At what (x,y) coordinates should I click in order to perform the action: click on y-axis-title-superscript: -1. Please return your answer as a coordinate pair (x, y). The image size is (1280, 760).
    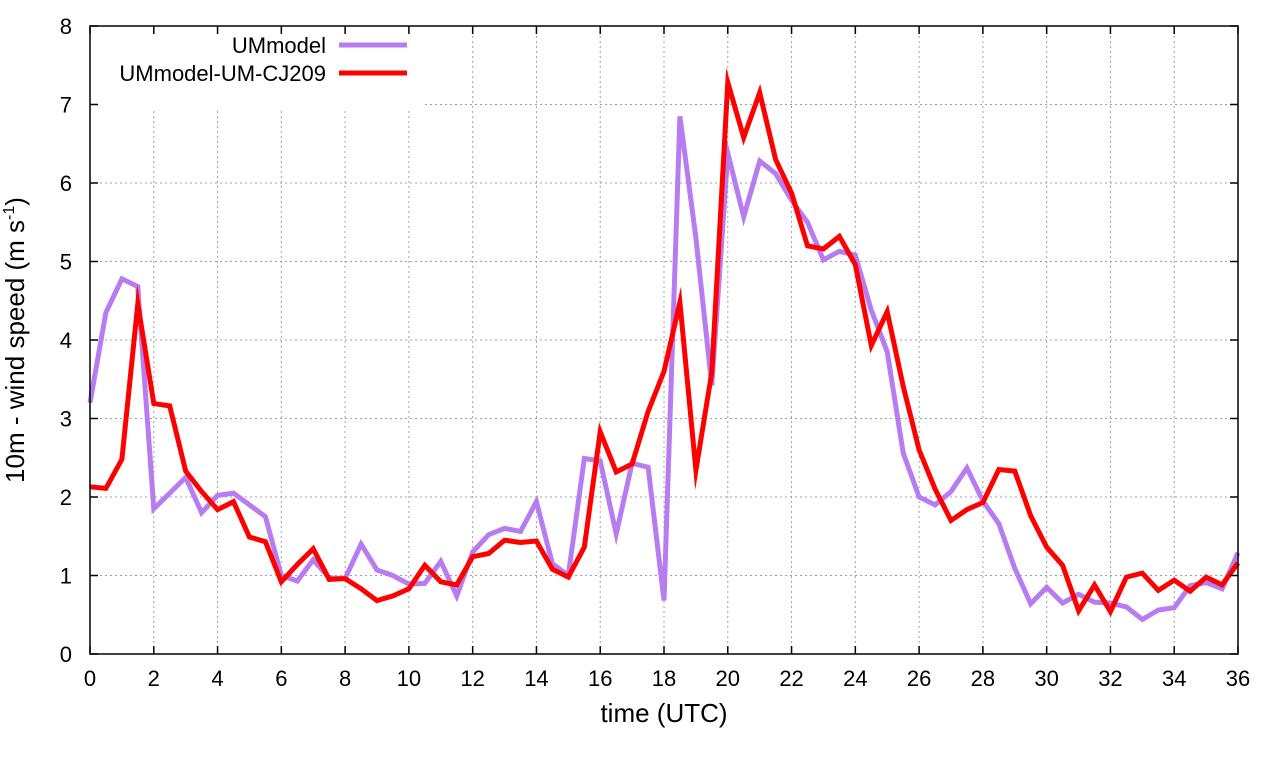
    Looking at the image, I should click on (9, 213).